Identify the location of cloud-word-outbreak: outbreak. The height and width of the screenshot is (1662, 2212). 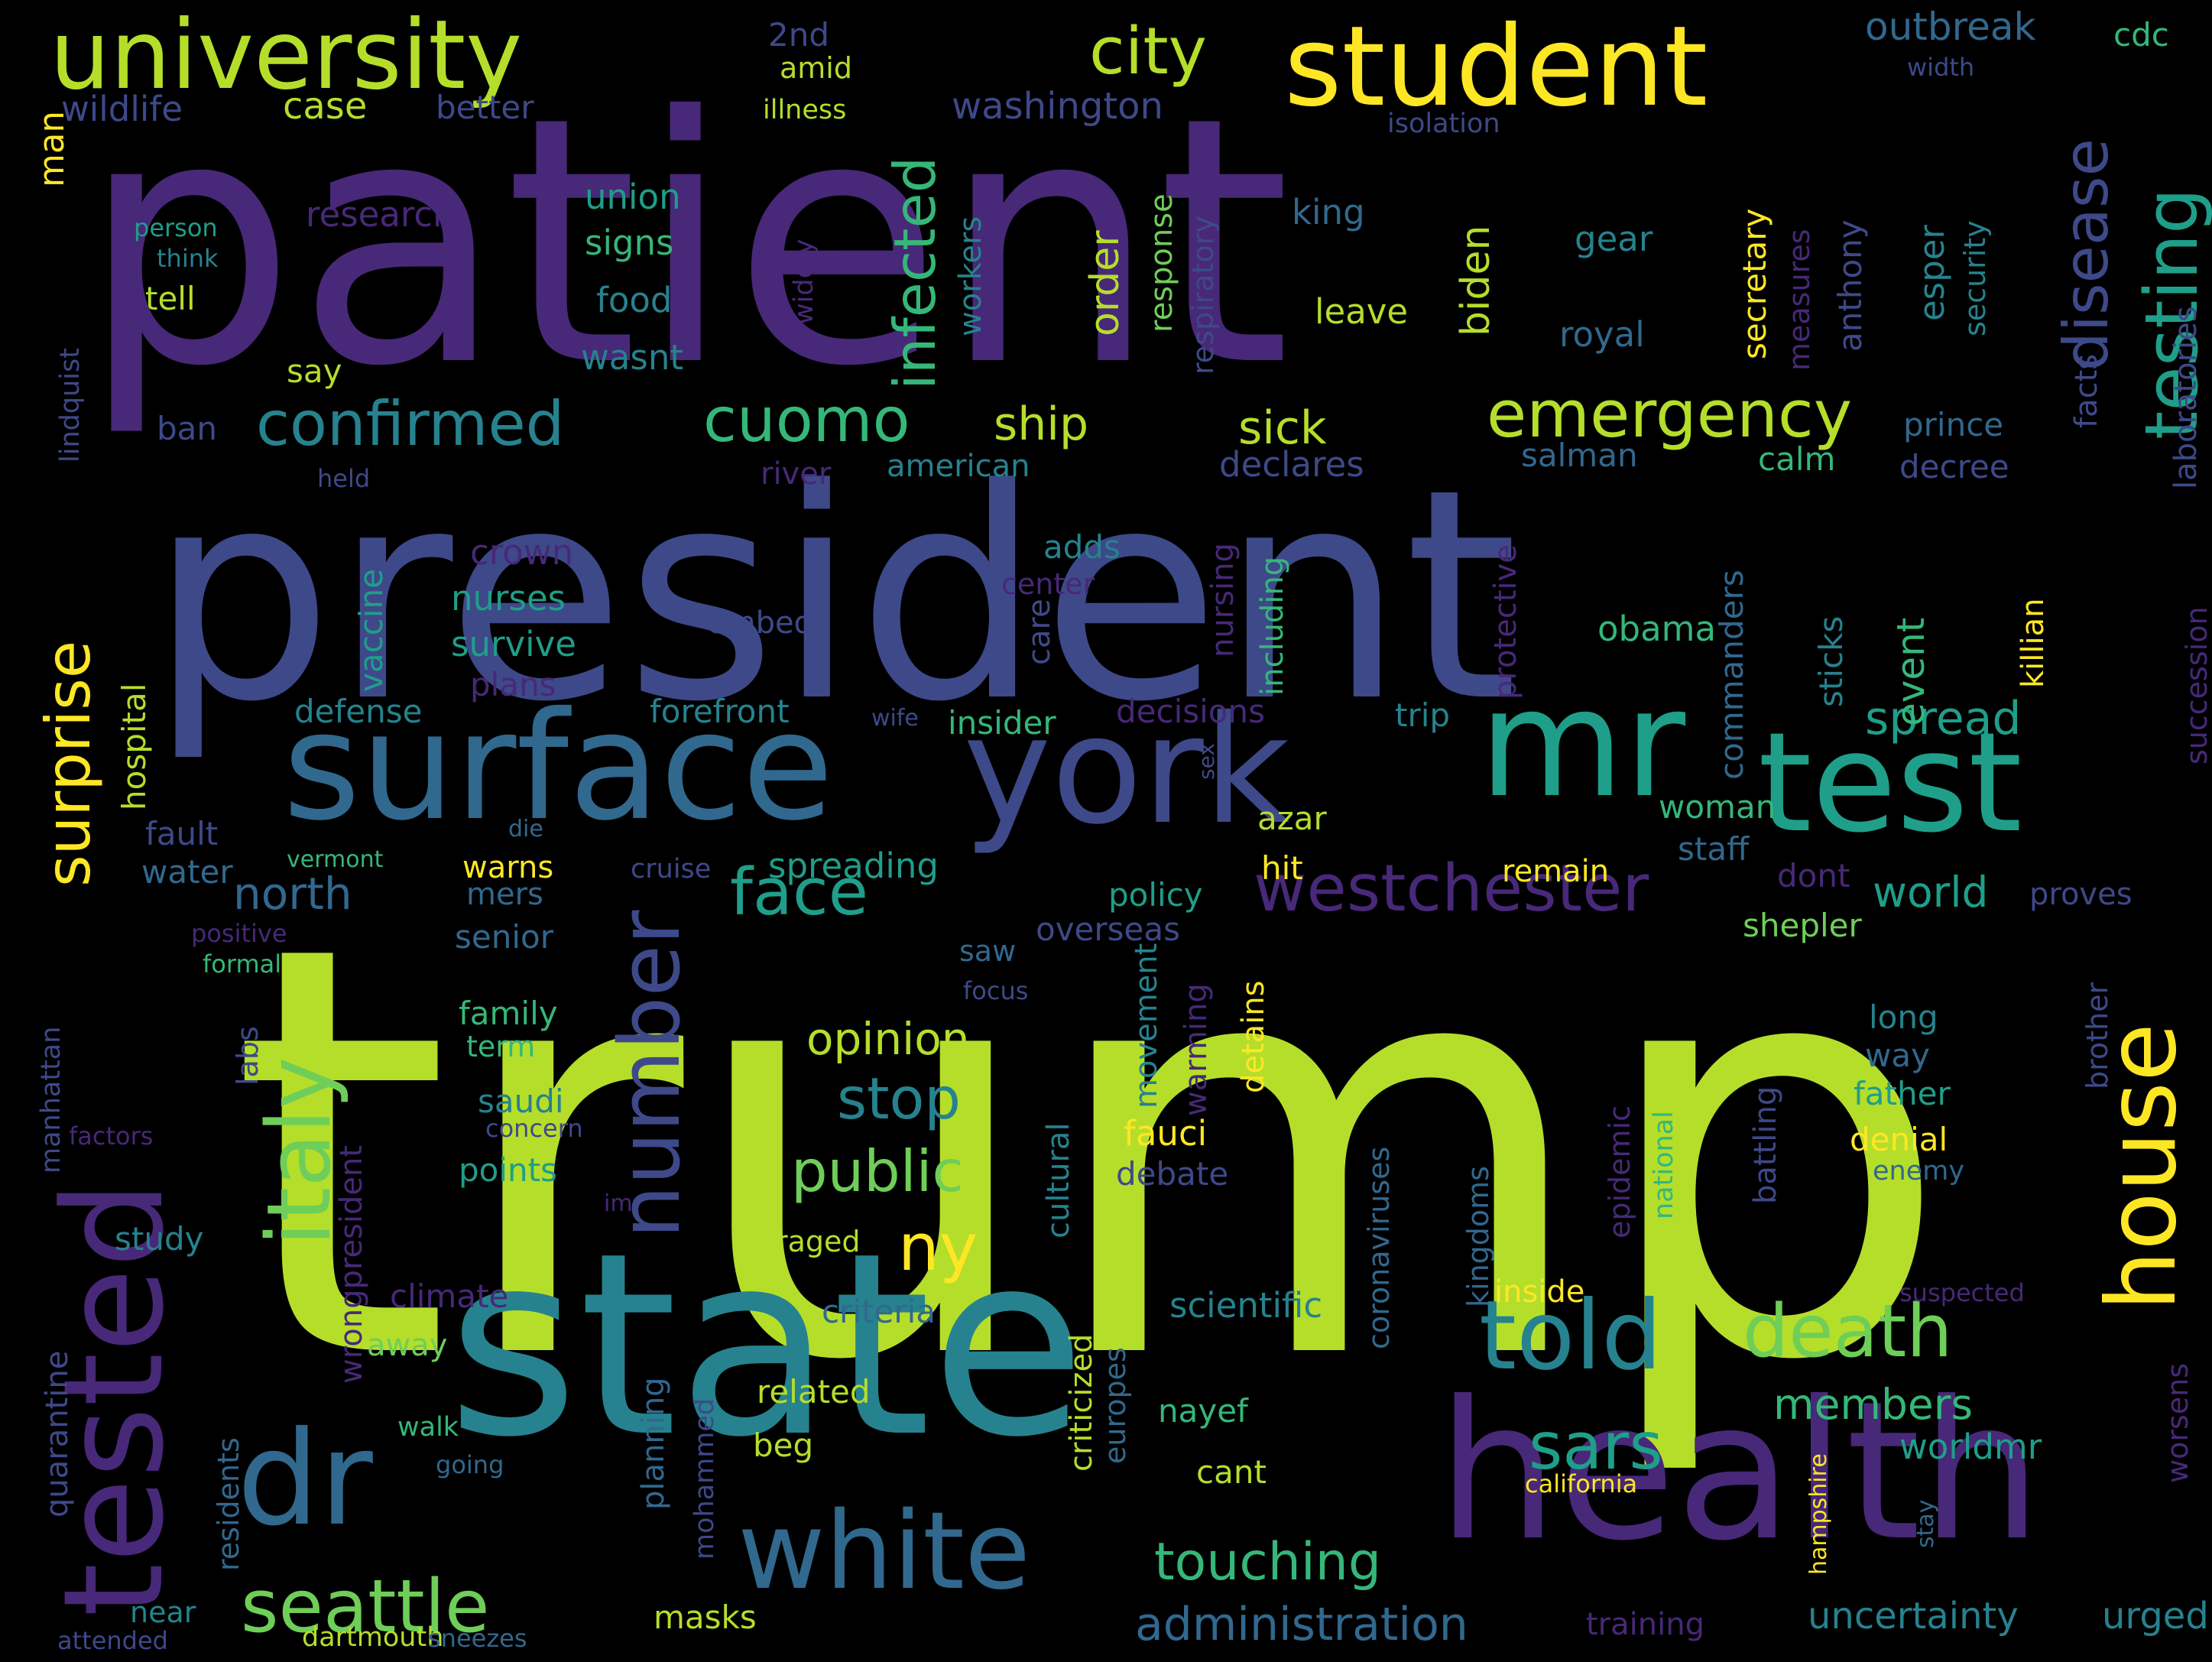
(1950, 27).